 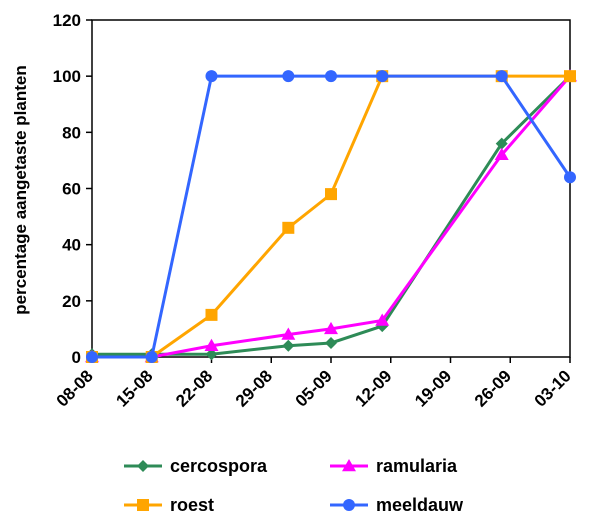 I want to click on y-tick-label: 60, so click(x=71, y=189).